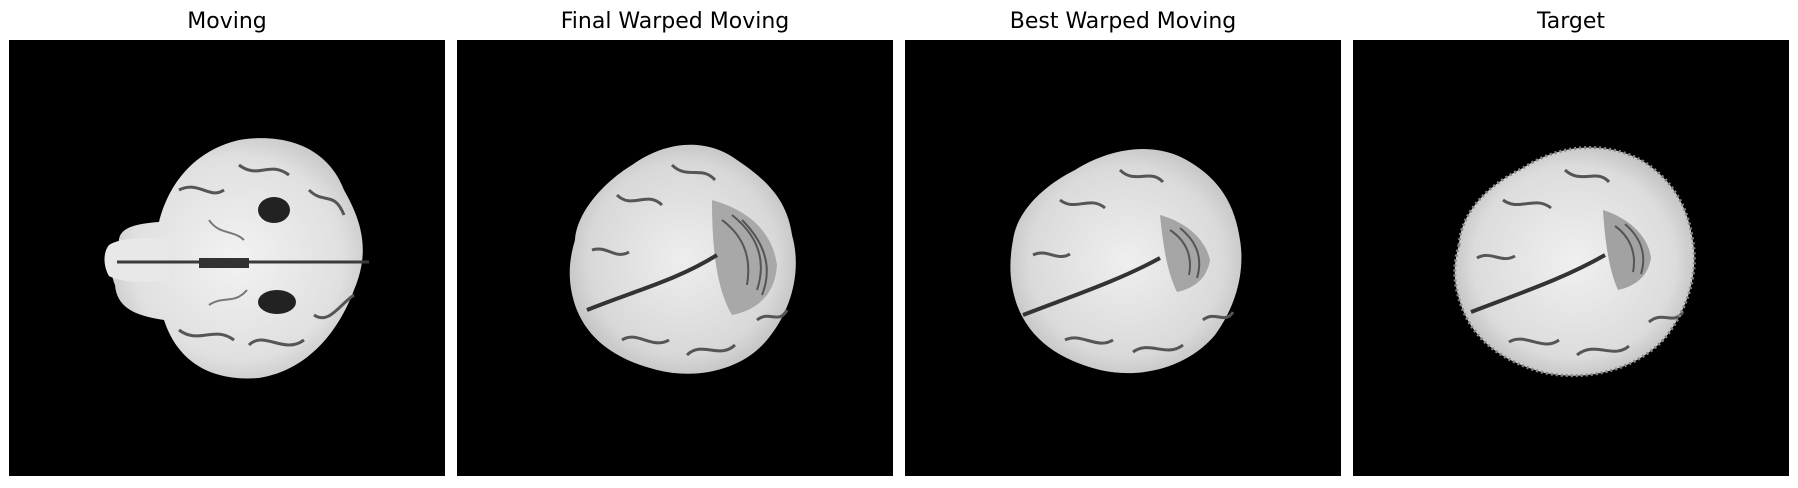  Describe the element at coordinates (227, 21) in the screenshot. I see `panel-title-moving: Moving` at that location.